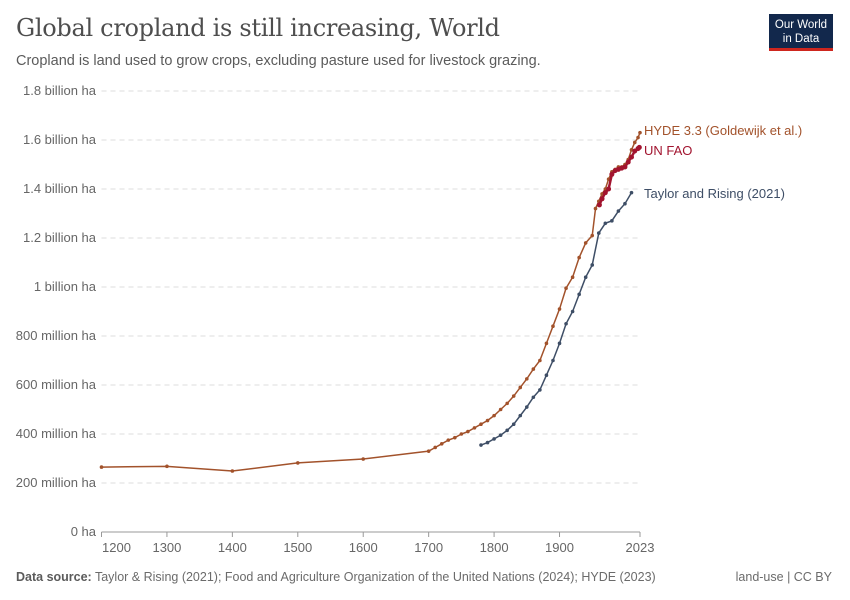  Describe the element at coordinates (60, 188) in the screenshot. I see `y-tick-label: 1.4 billion ha` at that location.